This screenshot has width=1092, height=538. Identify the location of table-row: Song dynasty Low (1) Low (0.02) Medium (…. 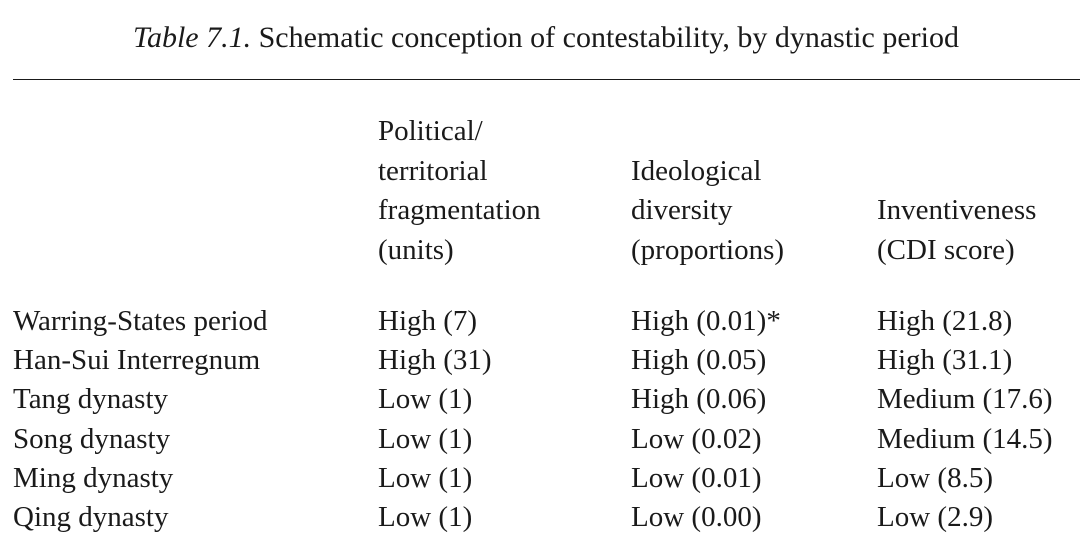
(546, 440).